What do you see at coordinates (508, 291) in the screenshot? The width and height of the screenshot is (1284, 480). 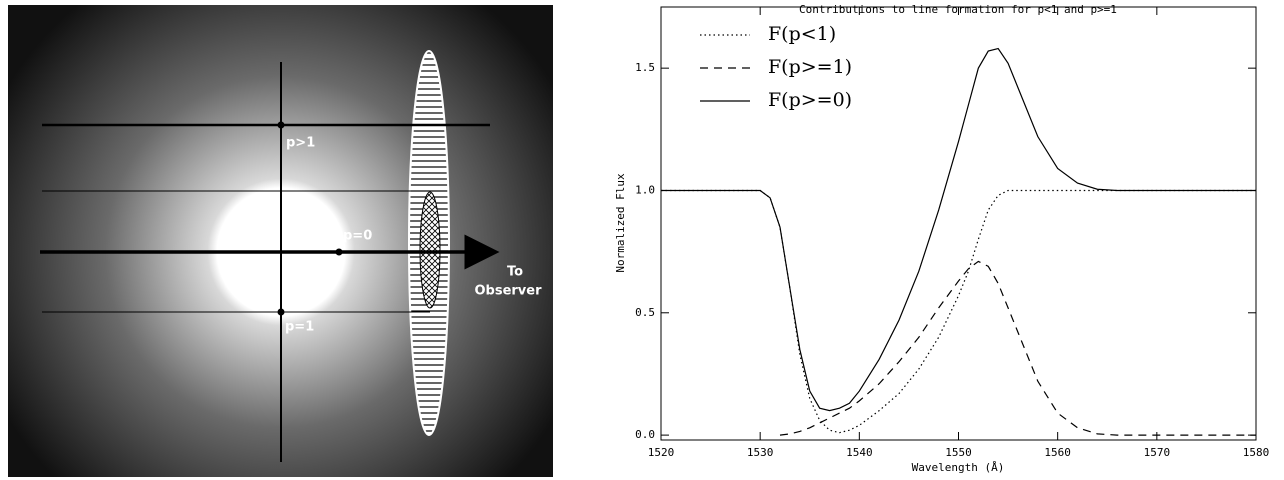 I see `label: Observer` at bounding box center [508, 291].